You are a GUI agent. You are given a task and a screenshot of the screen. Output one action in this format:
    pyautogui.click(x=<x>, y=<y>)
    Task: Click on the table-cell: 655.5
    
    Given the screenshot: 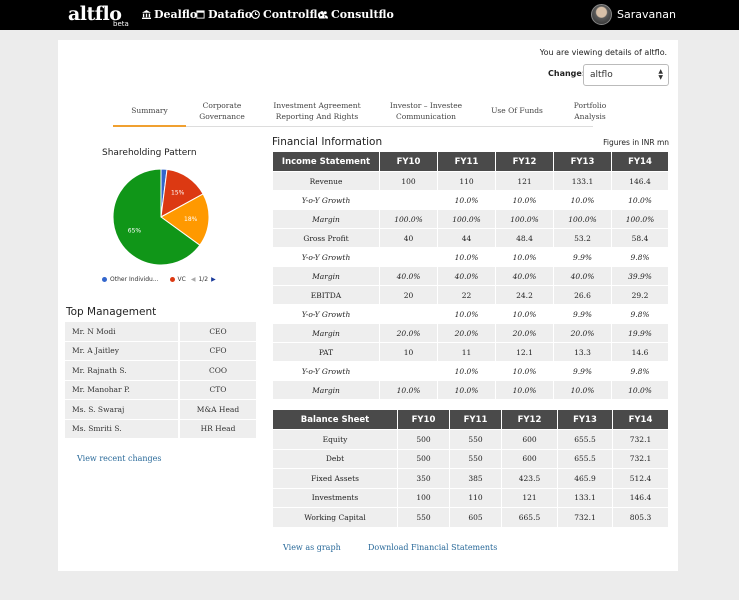 What is the action you would take?
    pyautogui.click(x=585, y=458)
    